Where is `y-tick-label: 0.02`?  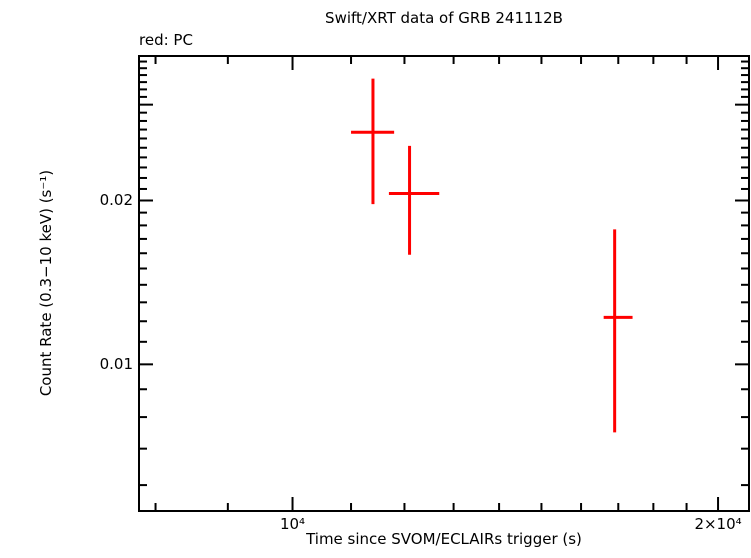
y-tick-label: 0.02 is located at coordinates (116, 200).